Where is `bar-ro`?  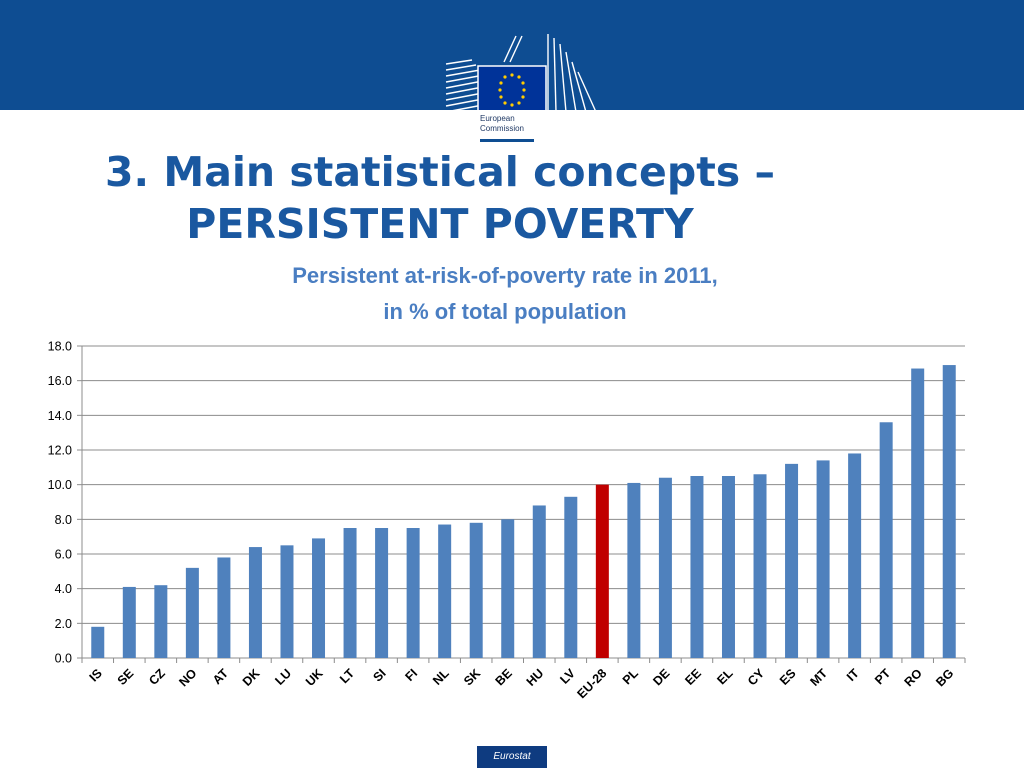
bar-ro is located at coordinates (918, 513).